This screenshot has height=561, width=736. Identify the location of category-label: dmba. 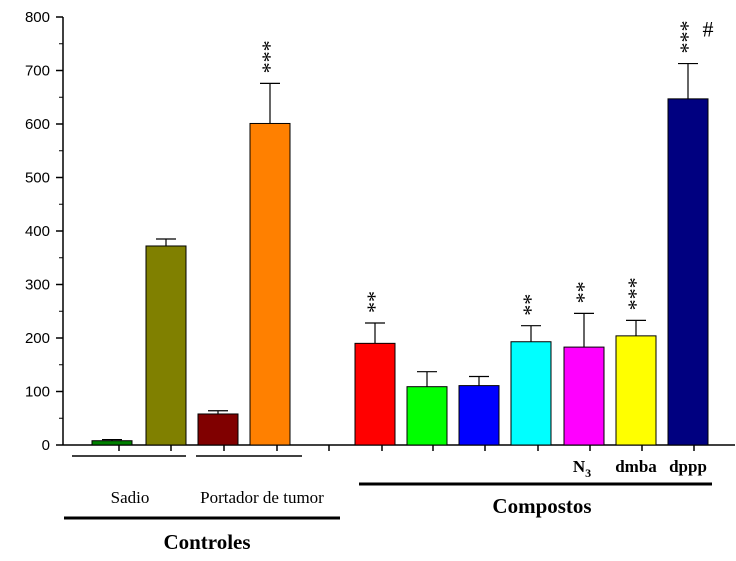
(636, 466).